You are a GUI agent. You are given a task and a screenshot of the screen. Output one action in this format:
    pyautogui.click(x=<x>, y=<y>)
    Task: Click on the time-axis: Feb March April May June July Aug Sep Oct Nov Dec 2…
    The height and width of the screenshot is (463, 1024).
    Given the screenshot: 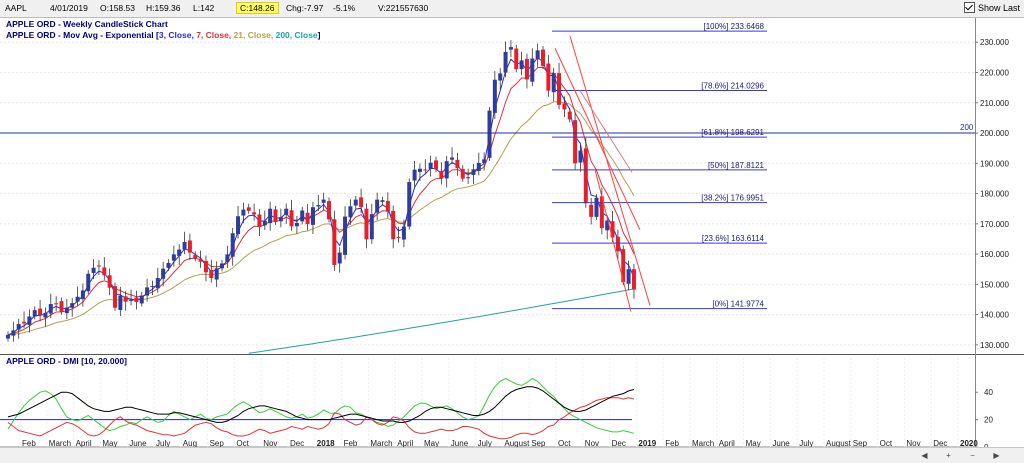 What is the action you would take?
    pyautogui.click(x=500, y=443)
    